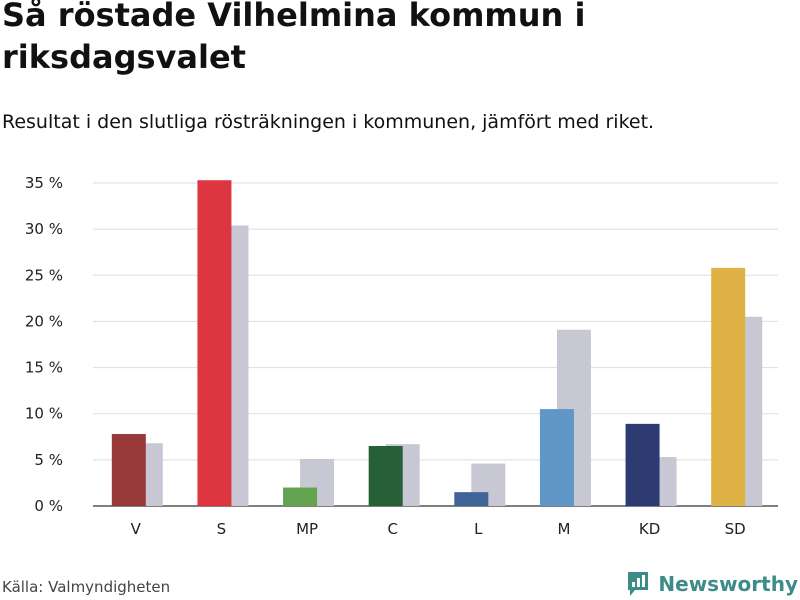 This screenshot has height=600, width=800. I want to click on brand-logo: Newsworthy, so click(712, 584).